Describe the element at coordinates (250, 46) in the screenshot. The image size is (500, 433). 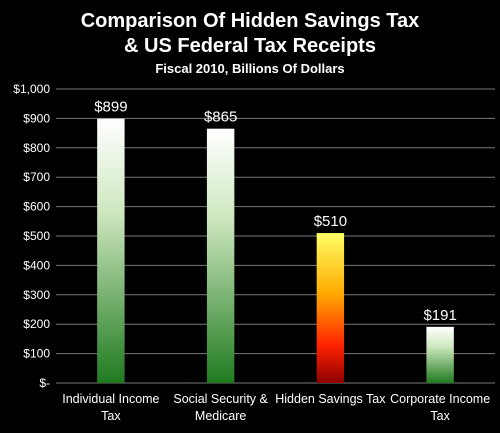
I see `chart-title-line-2: & US Federal Tax Receipts` at that location.